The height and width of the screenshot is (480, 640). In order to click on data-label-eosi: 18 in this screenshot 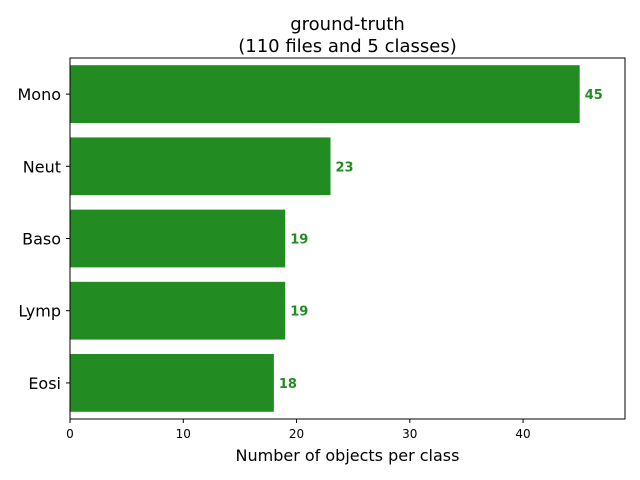, I will do `click(288, 384)`.